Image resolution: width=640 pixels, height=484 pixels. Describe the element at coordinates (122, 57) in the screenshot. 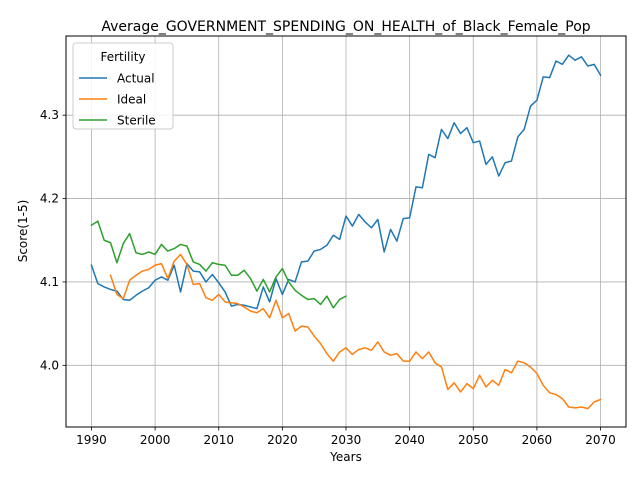

I see `legend-title: Fertility` at that location.